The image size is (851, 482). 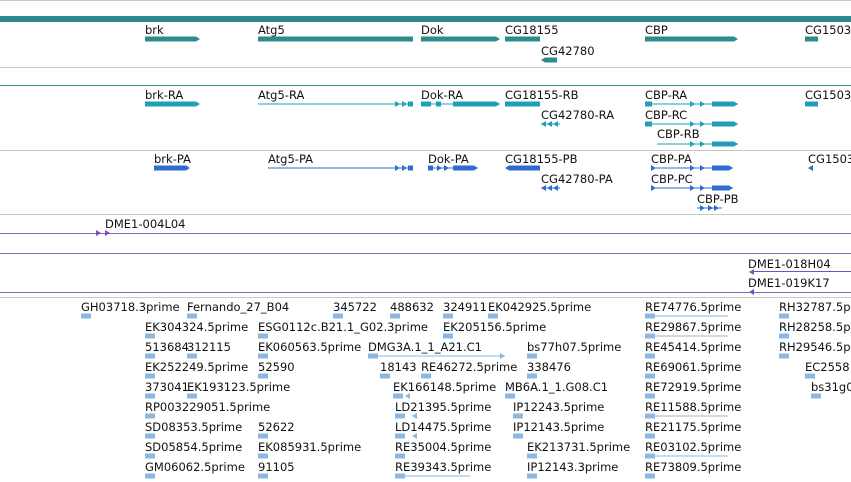 I want to click on transcripts-label: Dok-RA, so click(x=442, y=95).